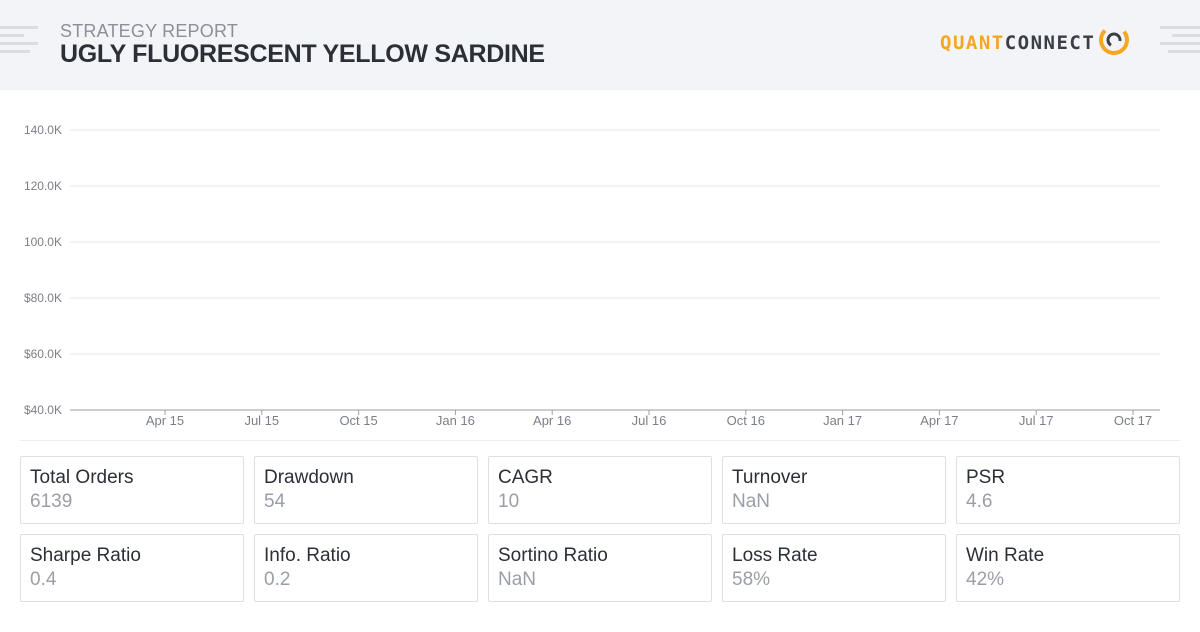 This screenshot has height=632, width=1200. I want to click on x-tick-label: Jul 16, so click(649, 420).